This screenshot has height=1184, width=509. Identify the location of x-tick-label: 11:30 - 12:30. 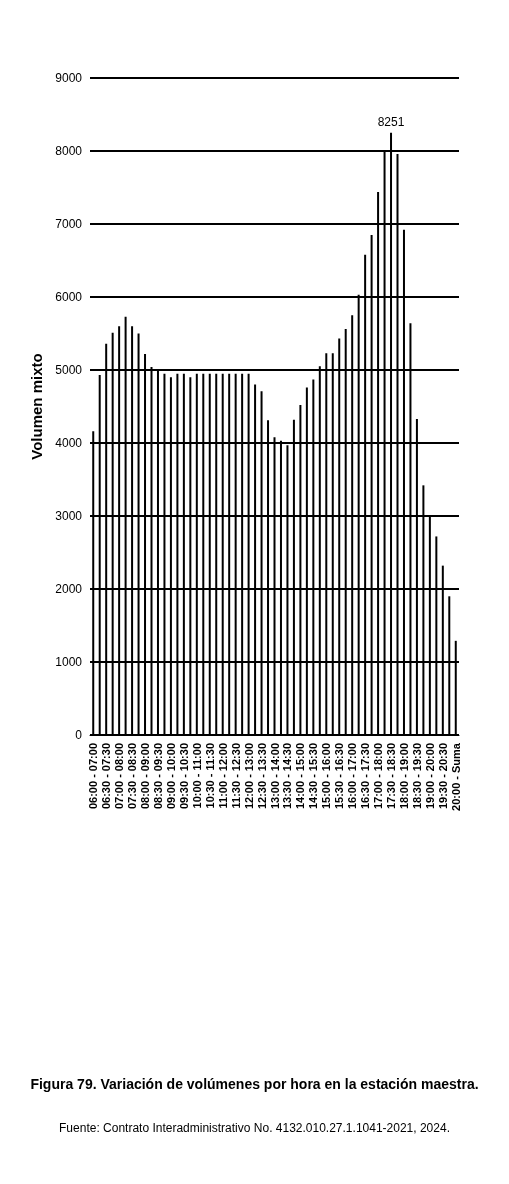
(235, 776).